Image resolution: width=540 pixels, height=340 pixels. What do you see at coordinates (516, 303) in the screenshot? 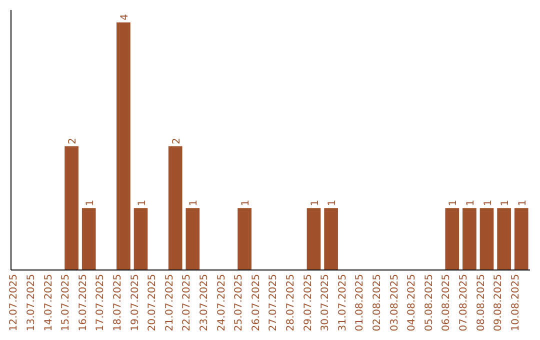
I see `x-tick-label: 10.08.2025` at bounding box center [516, 303].